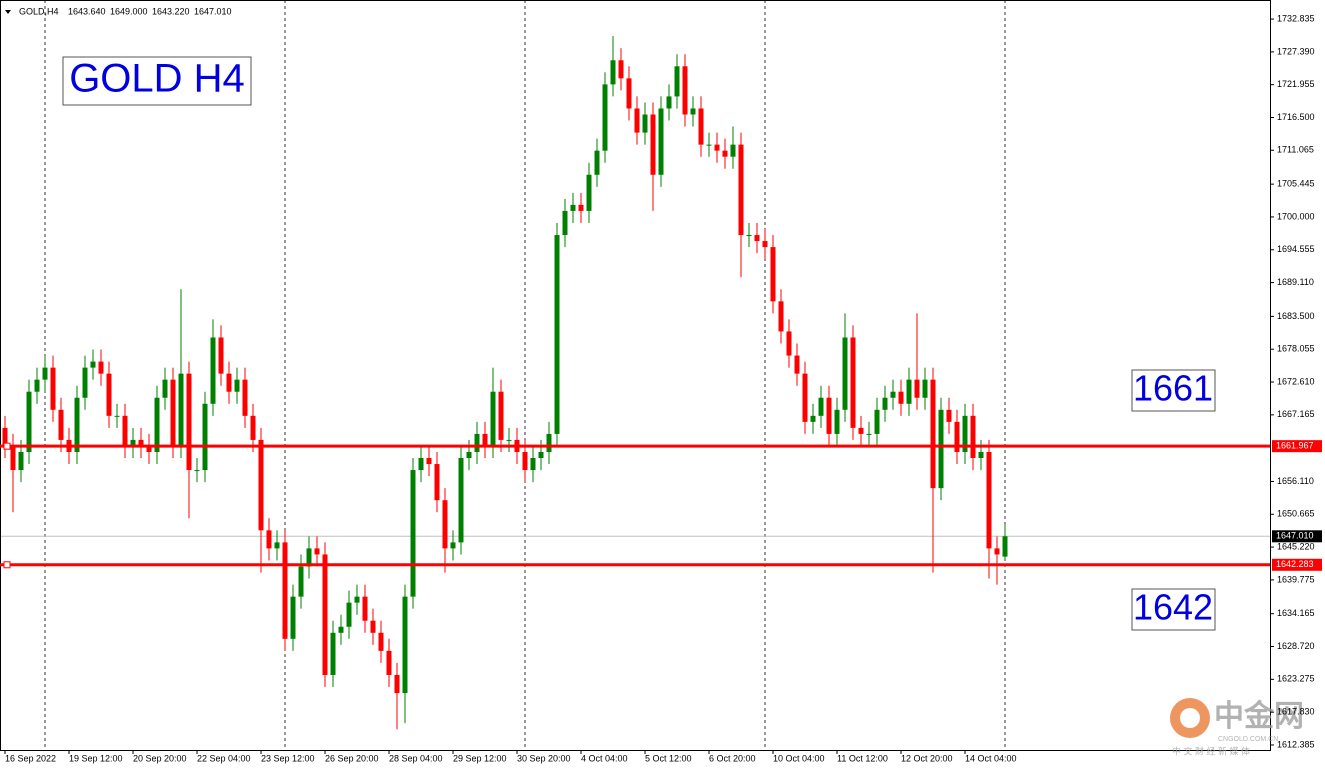  Describe the element at coordinates (991, 758) in the screenshot. I see `x-tick-label: 14 Oct 04:00` at that location.